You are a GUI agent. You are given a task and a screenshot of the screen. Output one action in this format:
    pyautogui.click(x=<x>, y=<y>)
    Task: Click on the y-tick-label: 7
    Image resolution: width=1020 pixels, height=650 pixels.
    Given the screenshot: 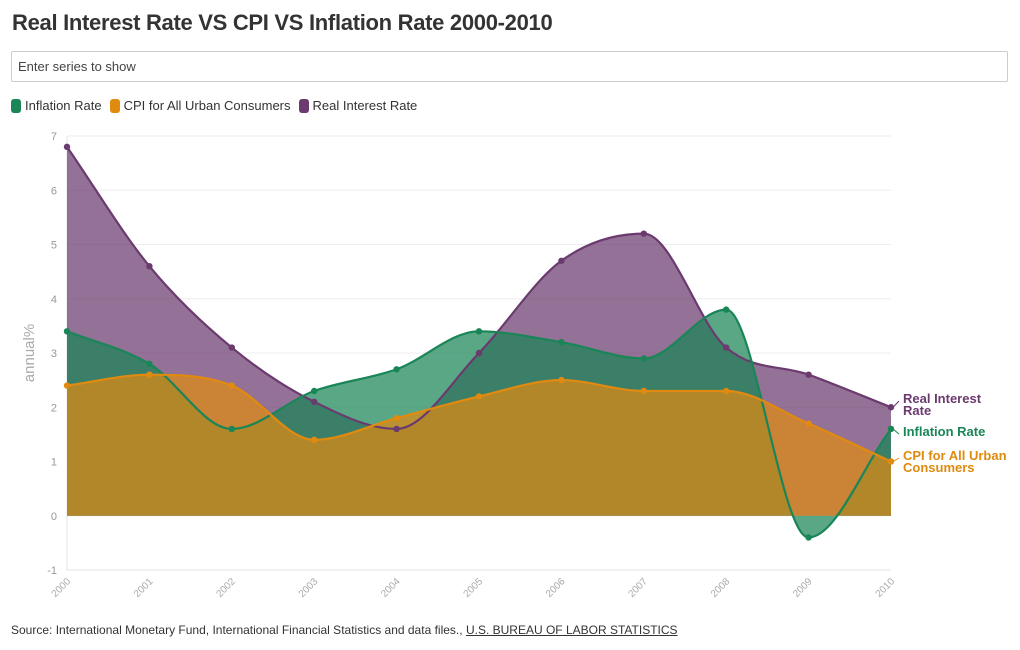 What is the action you would take?
    pyautogui.click(x=54, y=137)
    